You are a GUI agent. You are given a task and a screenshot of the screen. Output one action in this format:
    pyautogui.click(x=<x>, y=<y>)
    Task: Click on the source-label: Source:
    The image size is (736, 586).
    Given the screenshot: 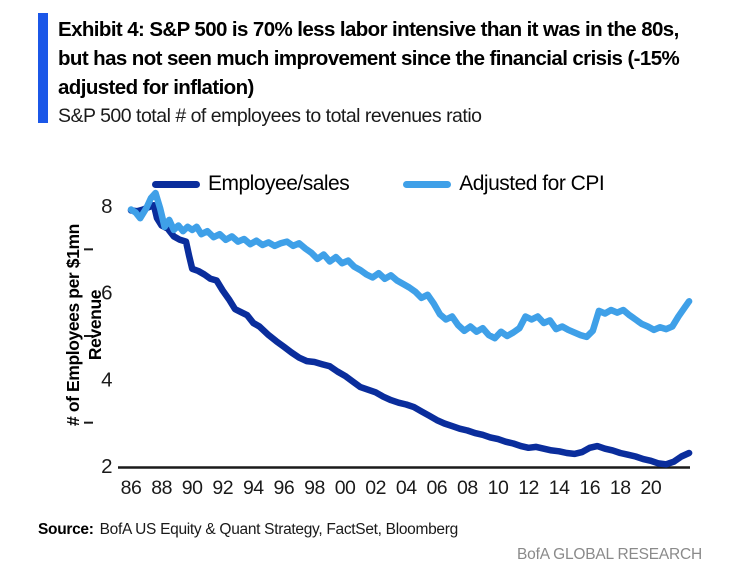 What is the action you would take?
    pyautogui.click(x=66, y=529)
    